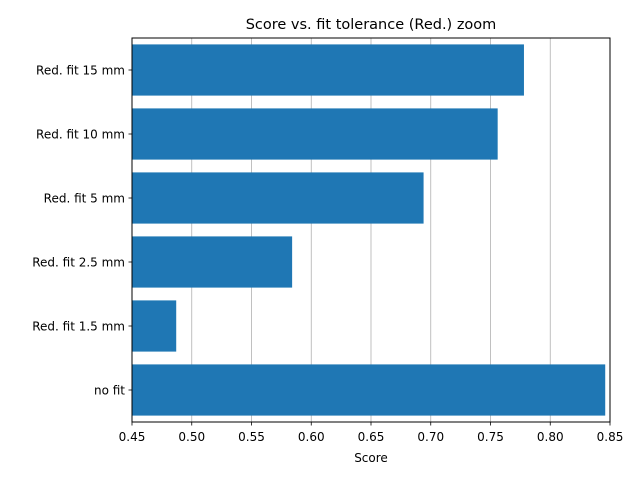  What do you see at coordinates (371, 458) in the screenshot?
I see `x-axis-title: Score` at bounding box center [371, 458].